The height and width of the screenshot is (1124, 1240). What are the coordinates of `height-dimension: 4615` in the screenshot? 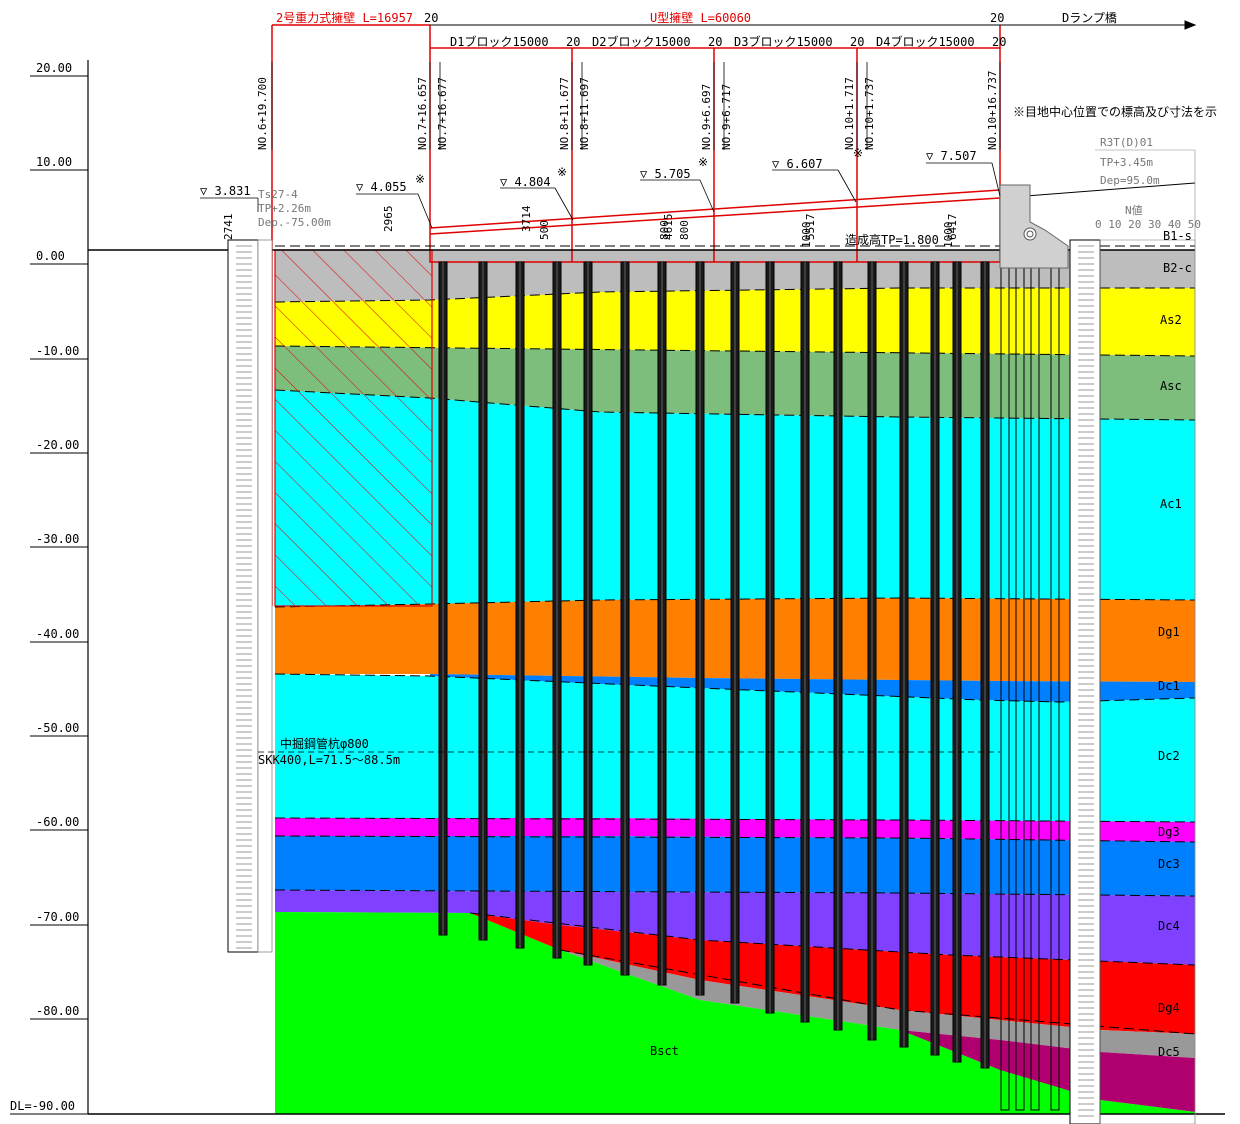 It's located at (668, 227).